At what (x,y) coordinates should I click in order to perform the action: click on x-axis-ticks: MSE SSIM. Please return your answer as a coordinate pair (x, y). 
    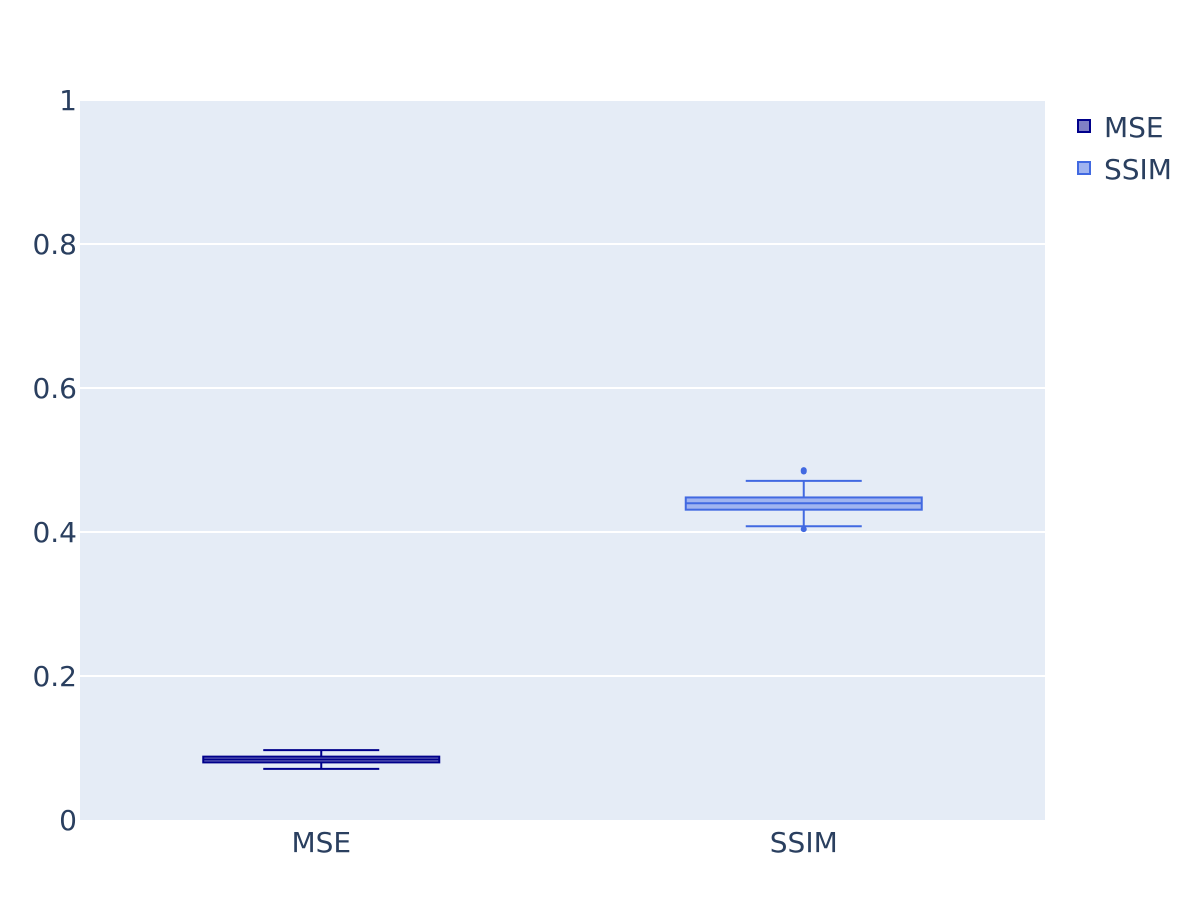
    Looking at the image, I should click on (564, 842).